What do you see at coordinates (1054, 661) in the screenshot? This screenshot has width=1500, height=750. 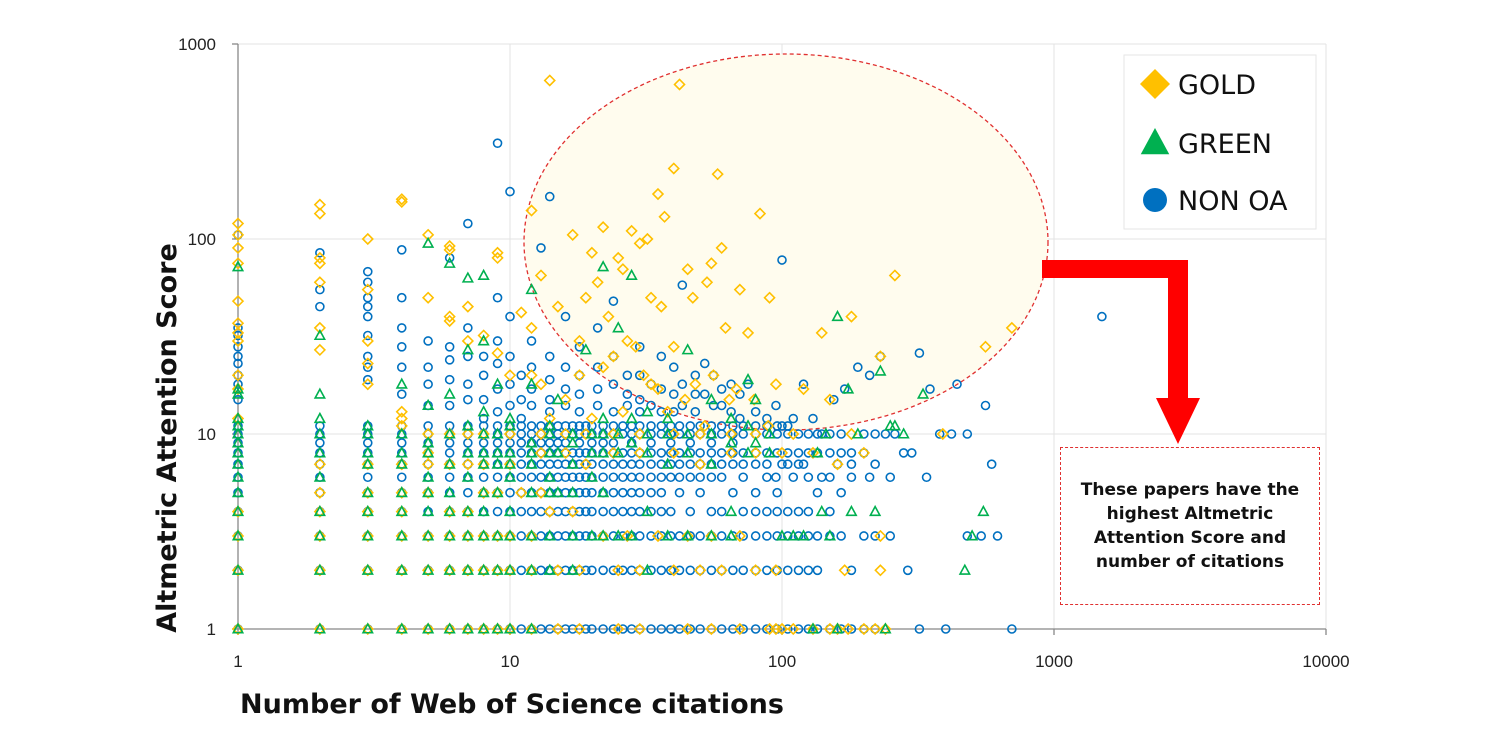 I see `x-tick-label: 1000` at bounding box center [1054, 661].